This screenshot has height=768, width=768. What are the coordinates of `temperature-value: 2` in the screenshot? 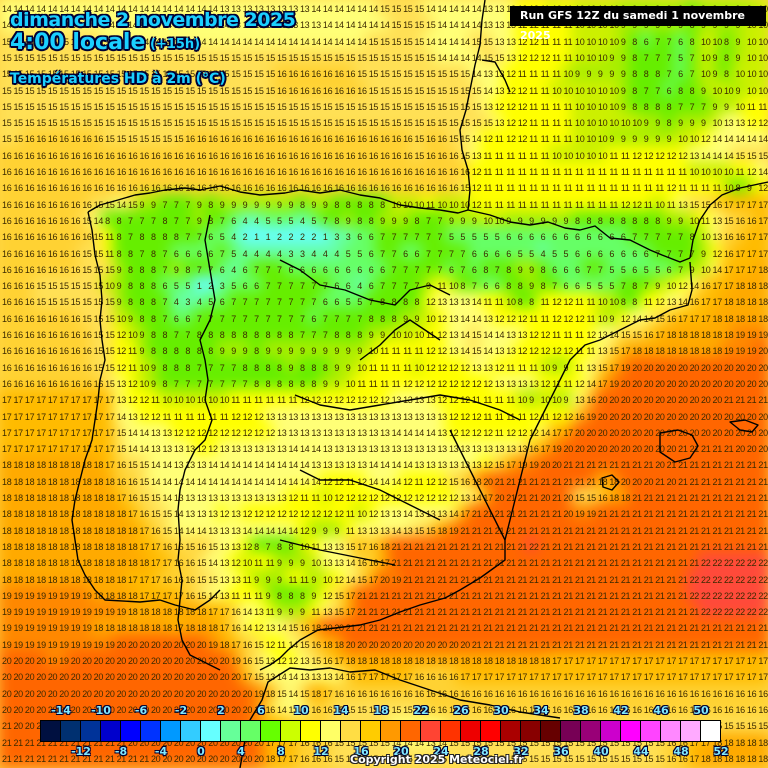 It's located at (291, 237).